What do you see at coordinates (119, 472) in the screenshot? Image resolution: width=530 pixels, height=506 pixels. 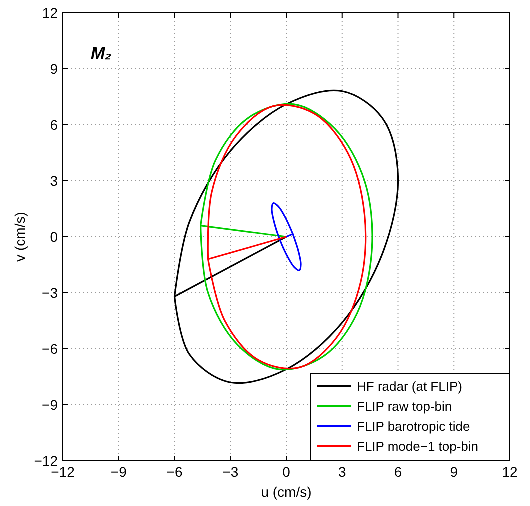 I see `x-tick-label: −9` at bounding box center [119, 472].